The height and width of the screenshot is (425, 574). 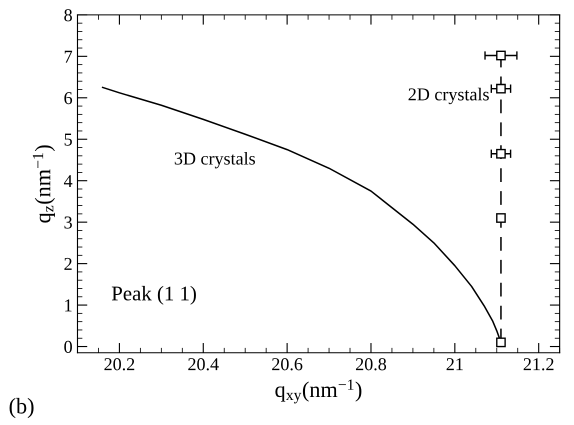 I want to click on x-tick-label: 20.8, so click(x=371, y=364).